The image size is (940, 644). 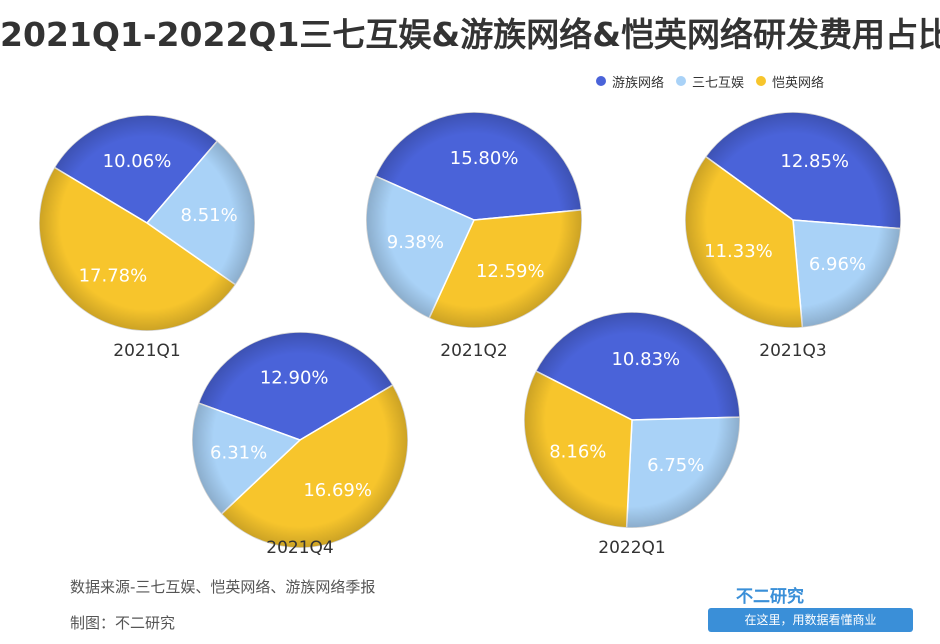 What do you see at coordinates (238, 453) in the screenshot?
I see `slice-data-label: 6.31%` at bounding box center [238, 453].